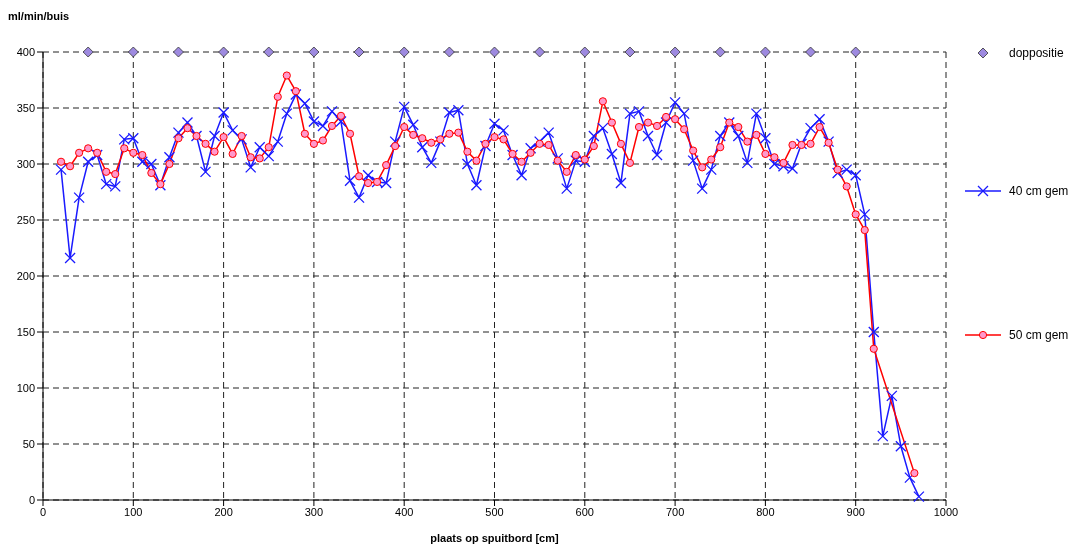  Describe the element at coordinates (494, 511) in the screenshot. I see `x-tick-label: 500` at that location.